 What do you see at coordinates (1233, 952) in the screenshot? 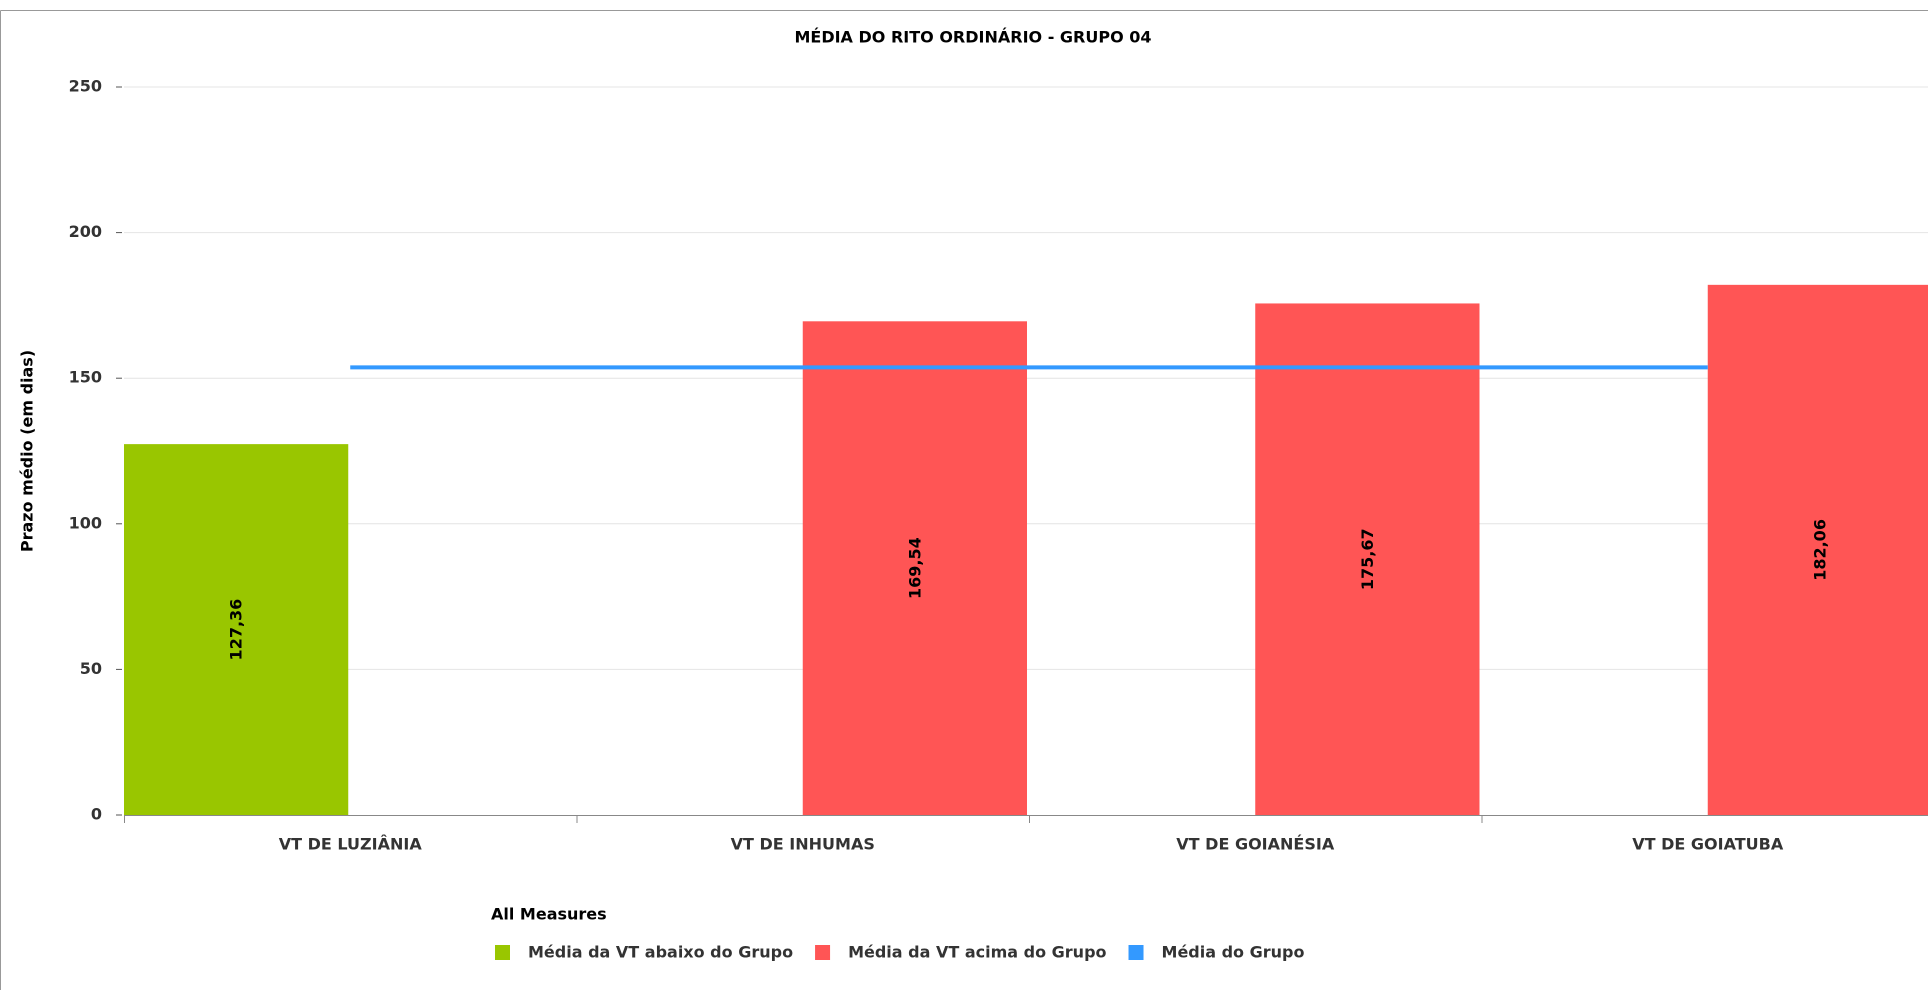
I see `legend-label: Média do Grupo` at bounding box center [1233, 952].